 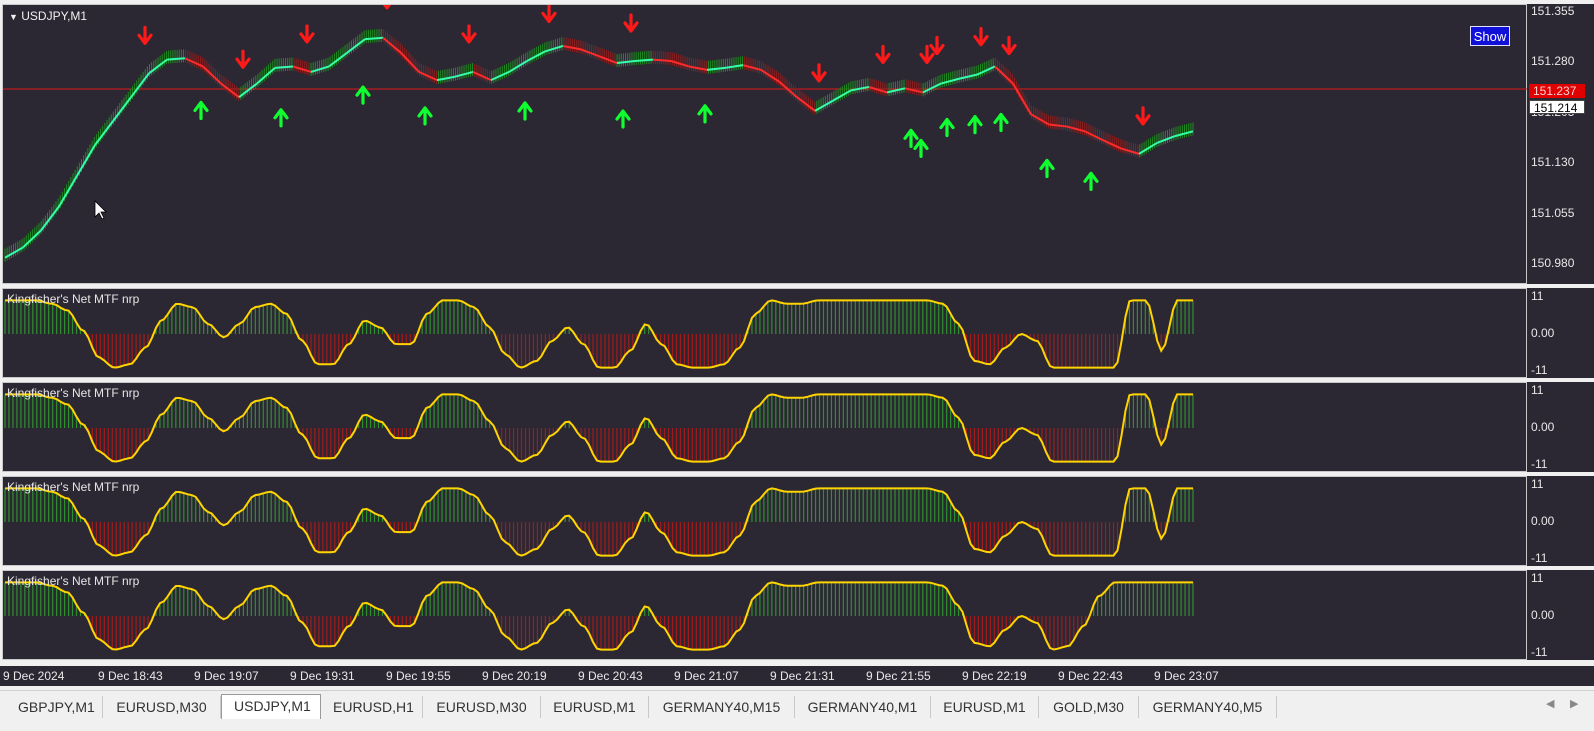 I want to click on indicator-scale-2: 11 0.00 -11, so click(x=1560, y=427).